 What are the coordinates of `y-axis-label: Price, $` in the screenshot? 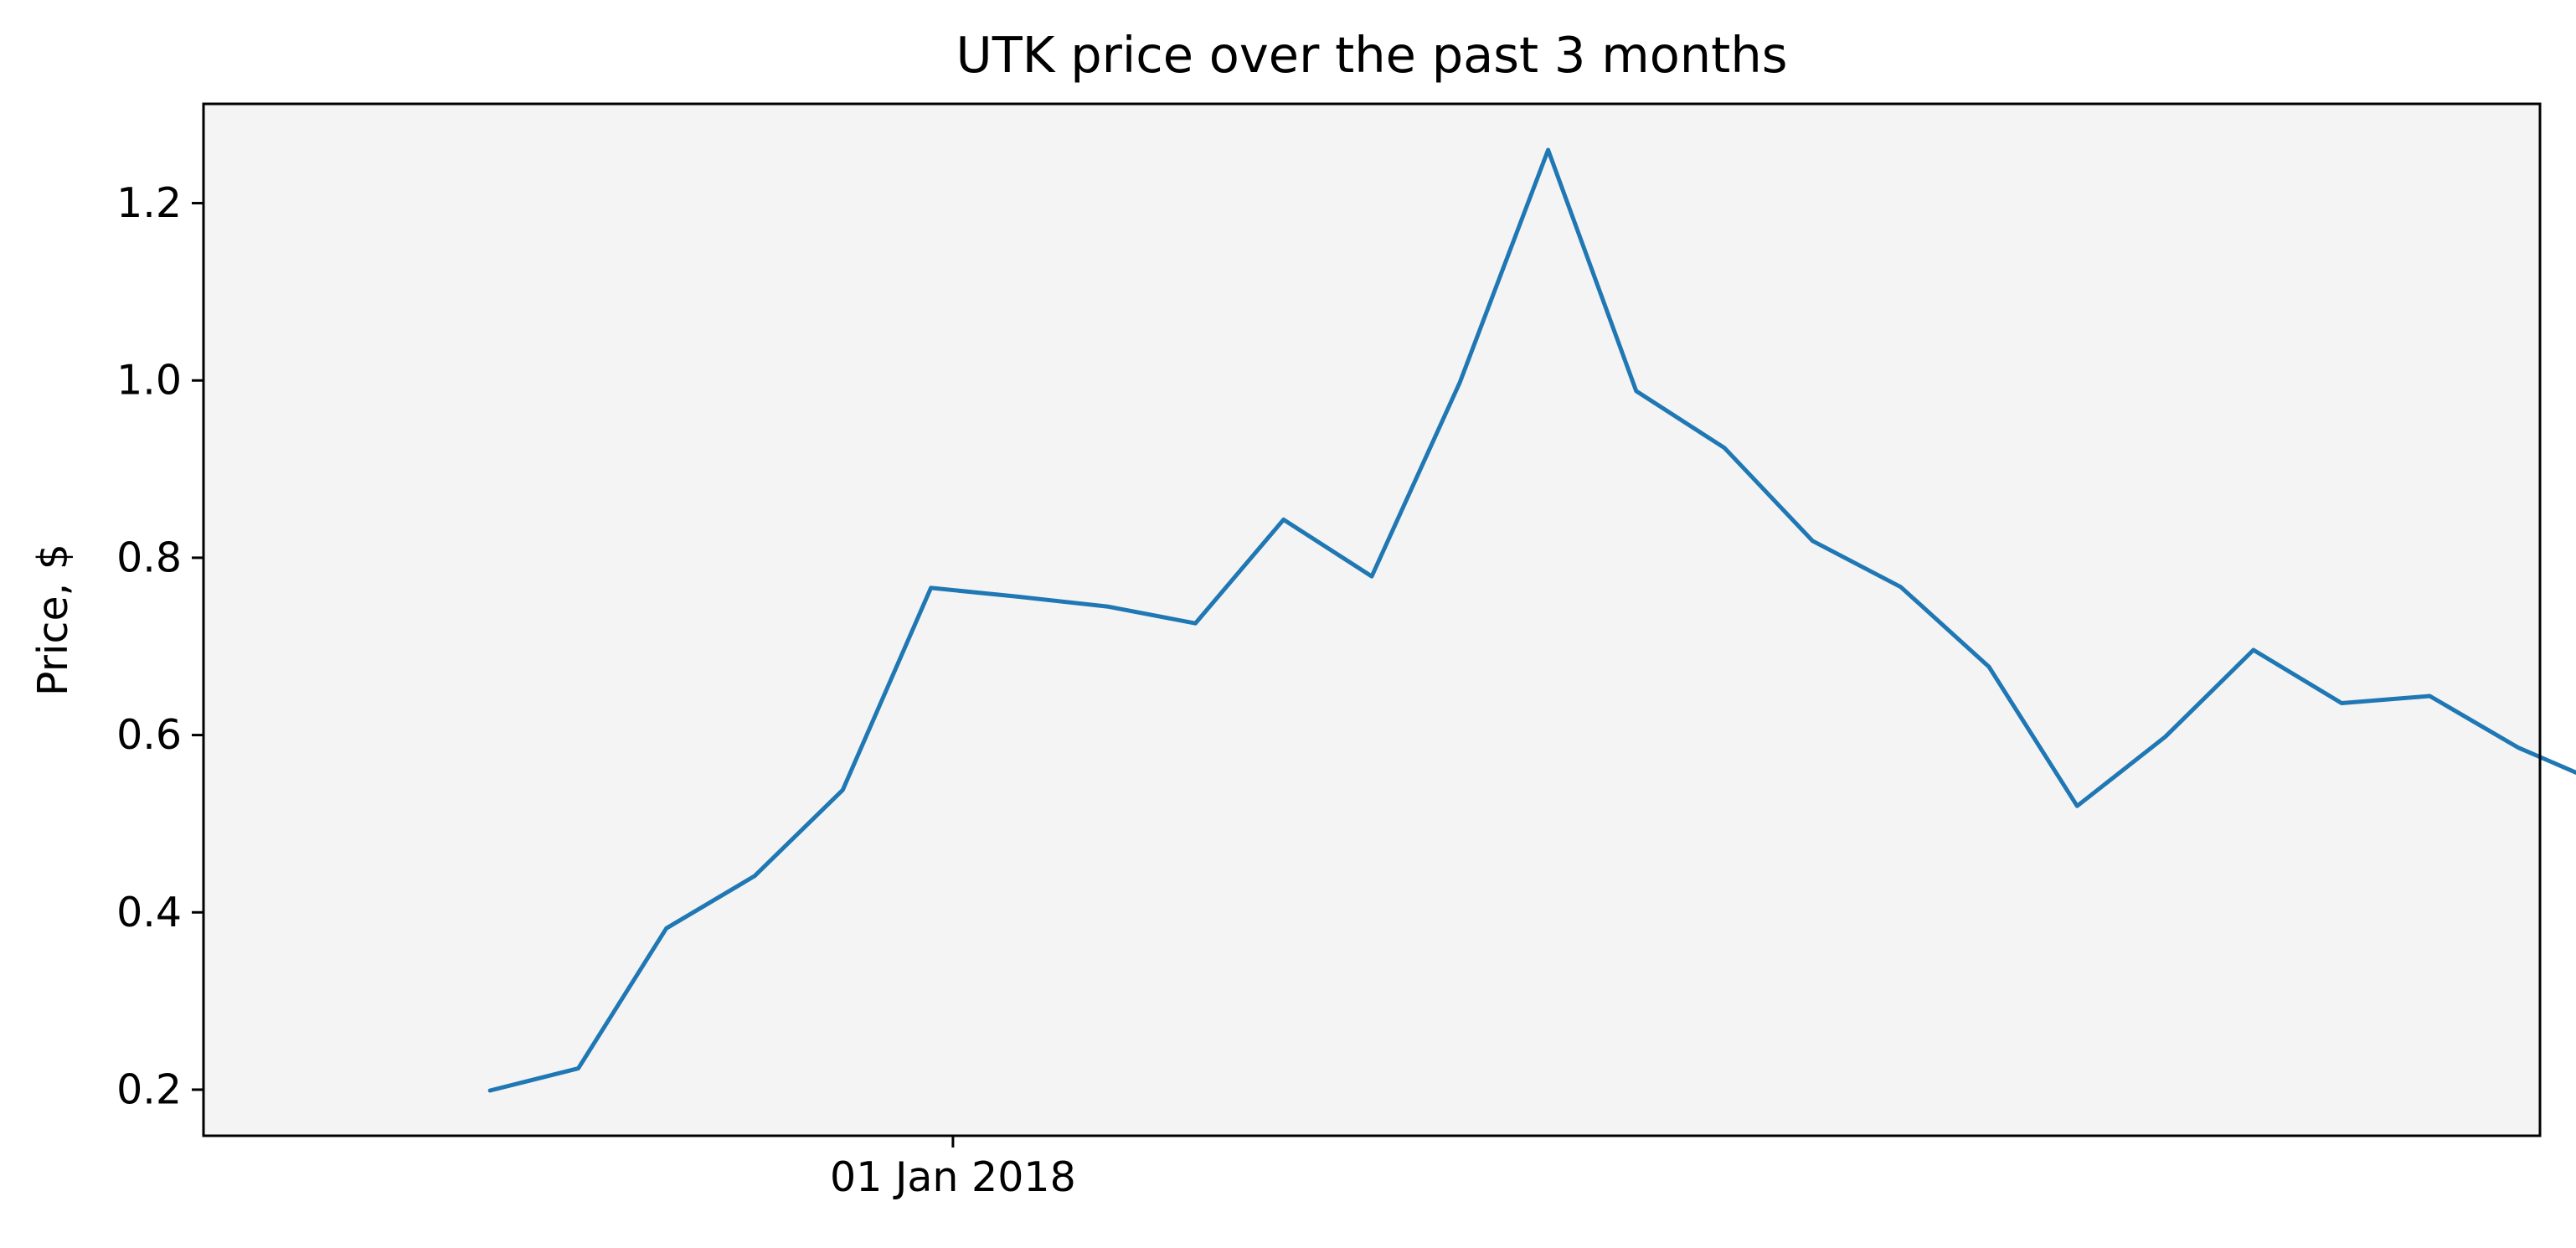 It's located at (53, 620).